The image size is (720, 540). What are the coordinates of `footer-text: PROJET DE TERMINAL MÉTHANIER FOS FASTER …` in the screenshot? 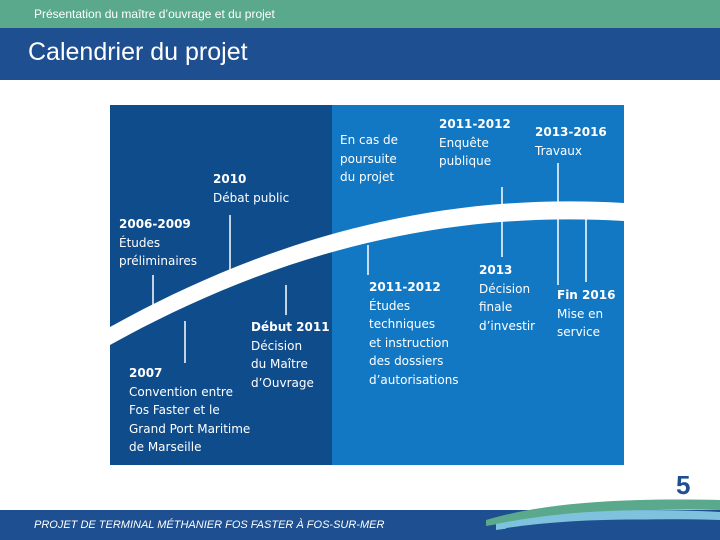 It's located at (209, 525).